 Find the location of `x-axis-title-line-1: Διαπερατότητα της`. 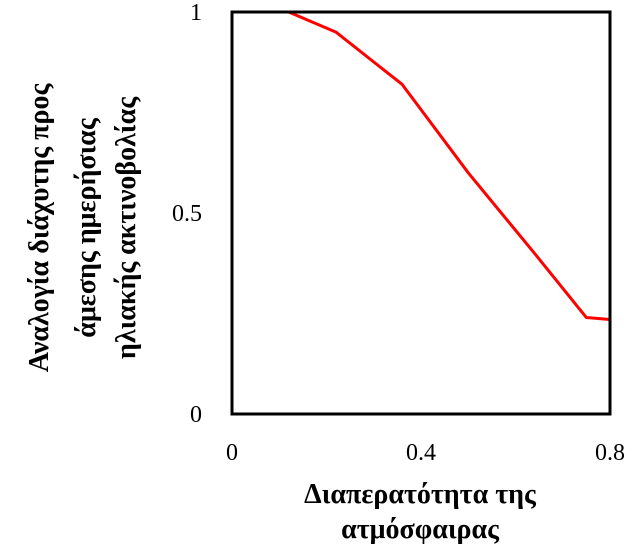

x-axis-title-line-1: Διαπερατότητα της is located at coordinates (420, 494).